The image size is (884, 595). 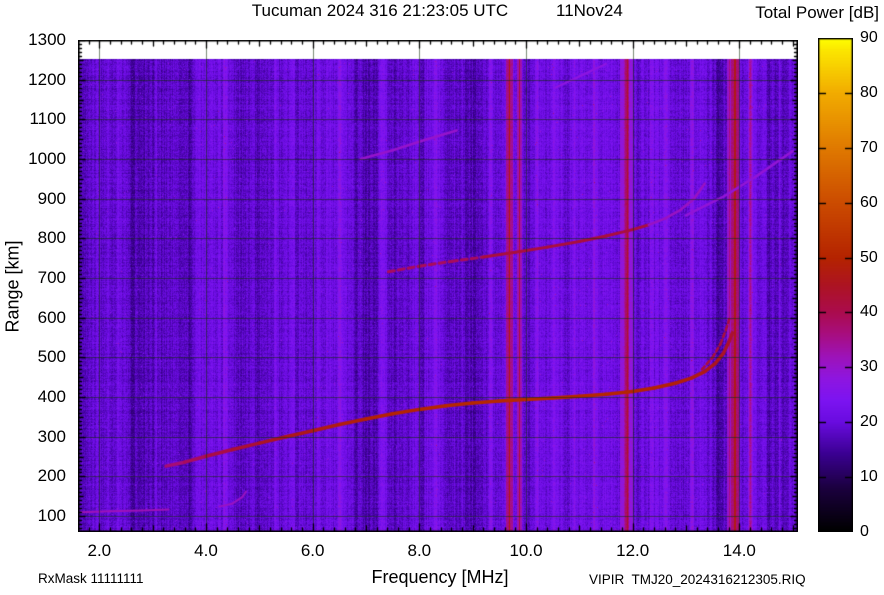 What do you see at coordinates (51, 317) in the screenshot?
I see `y-tick-label: 600` at bounding box center [51, 317].